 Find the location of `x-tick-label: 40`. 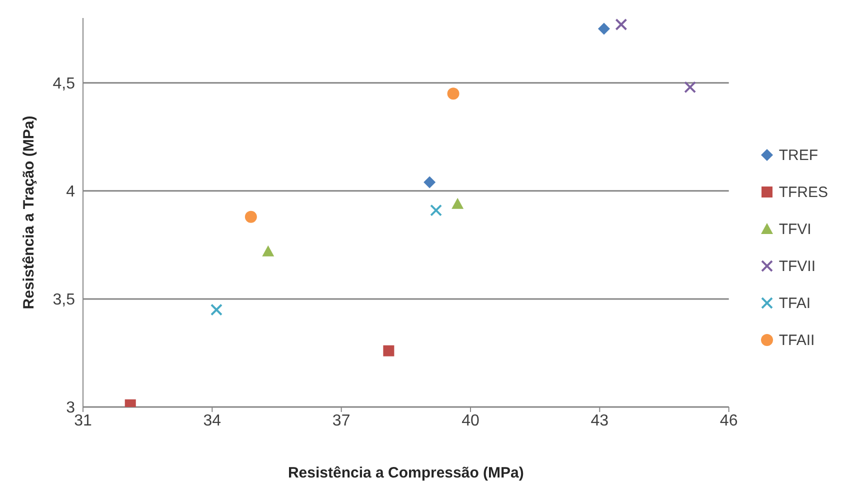

x-tick-label: 40 is located at coordinates (471, 421).